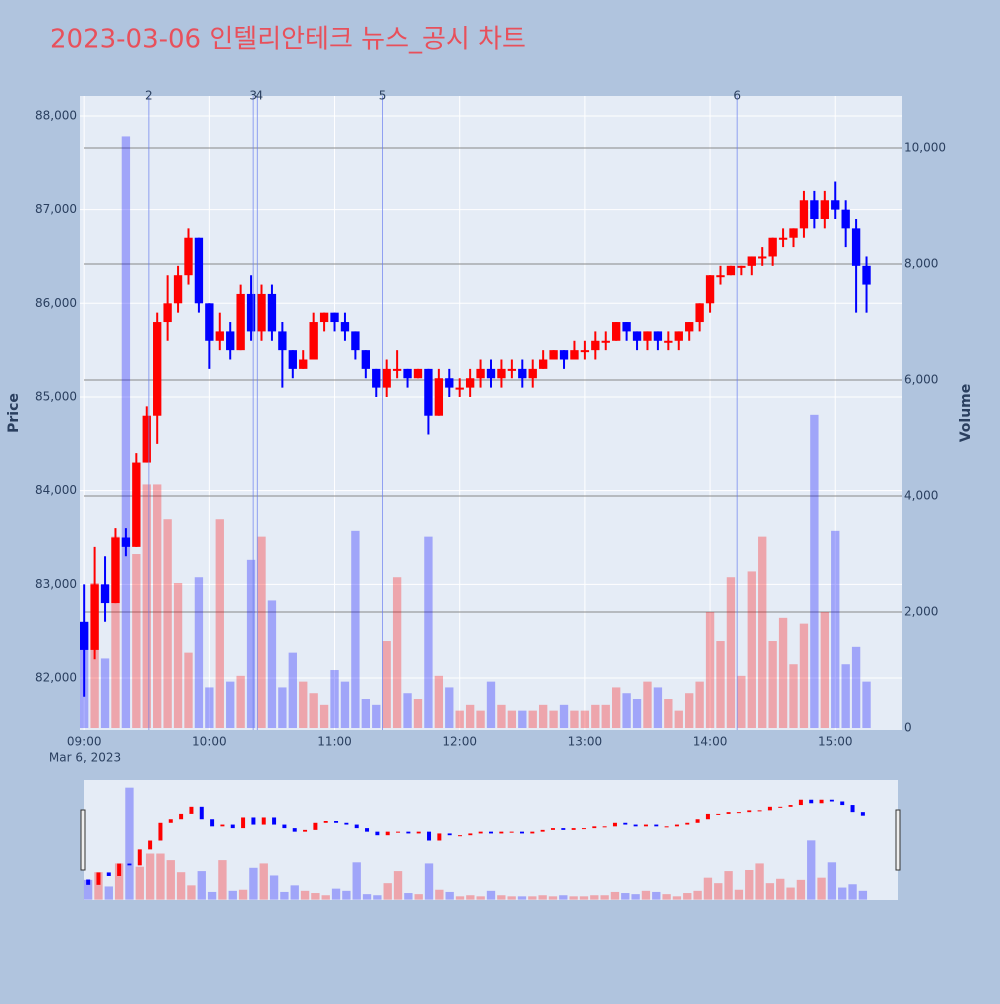  What do you see at coordinates (56, 678) in the screenshot?
I see `y-tick-label: 82,000` at bounding box center [56, 678].